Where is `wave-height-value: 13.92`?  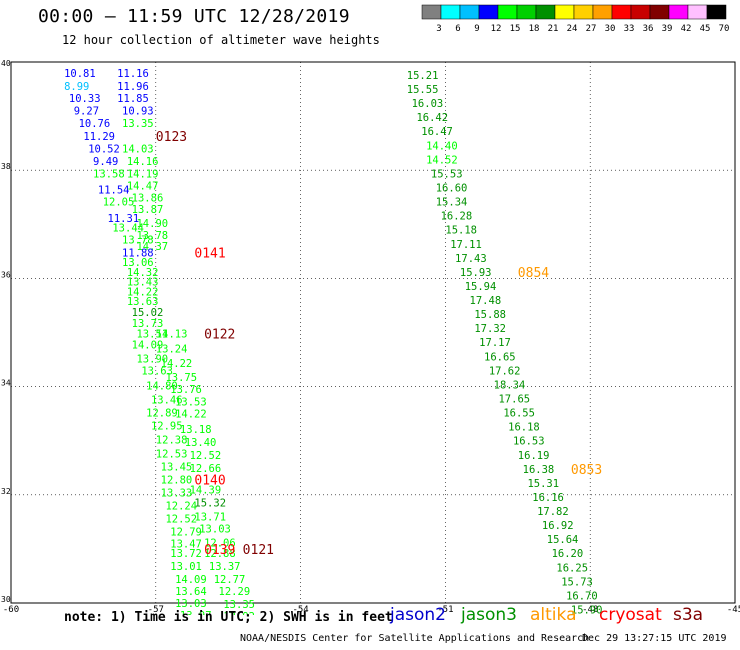
wave-height-value: 13.92 is located at coordinates (239, 613).